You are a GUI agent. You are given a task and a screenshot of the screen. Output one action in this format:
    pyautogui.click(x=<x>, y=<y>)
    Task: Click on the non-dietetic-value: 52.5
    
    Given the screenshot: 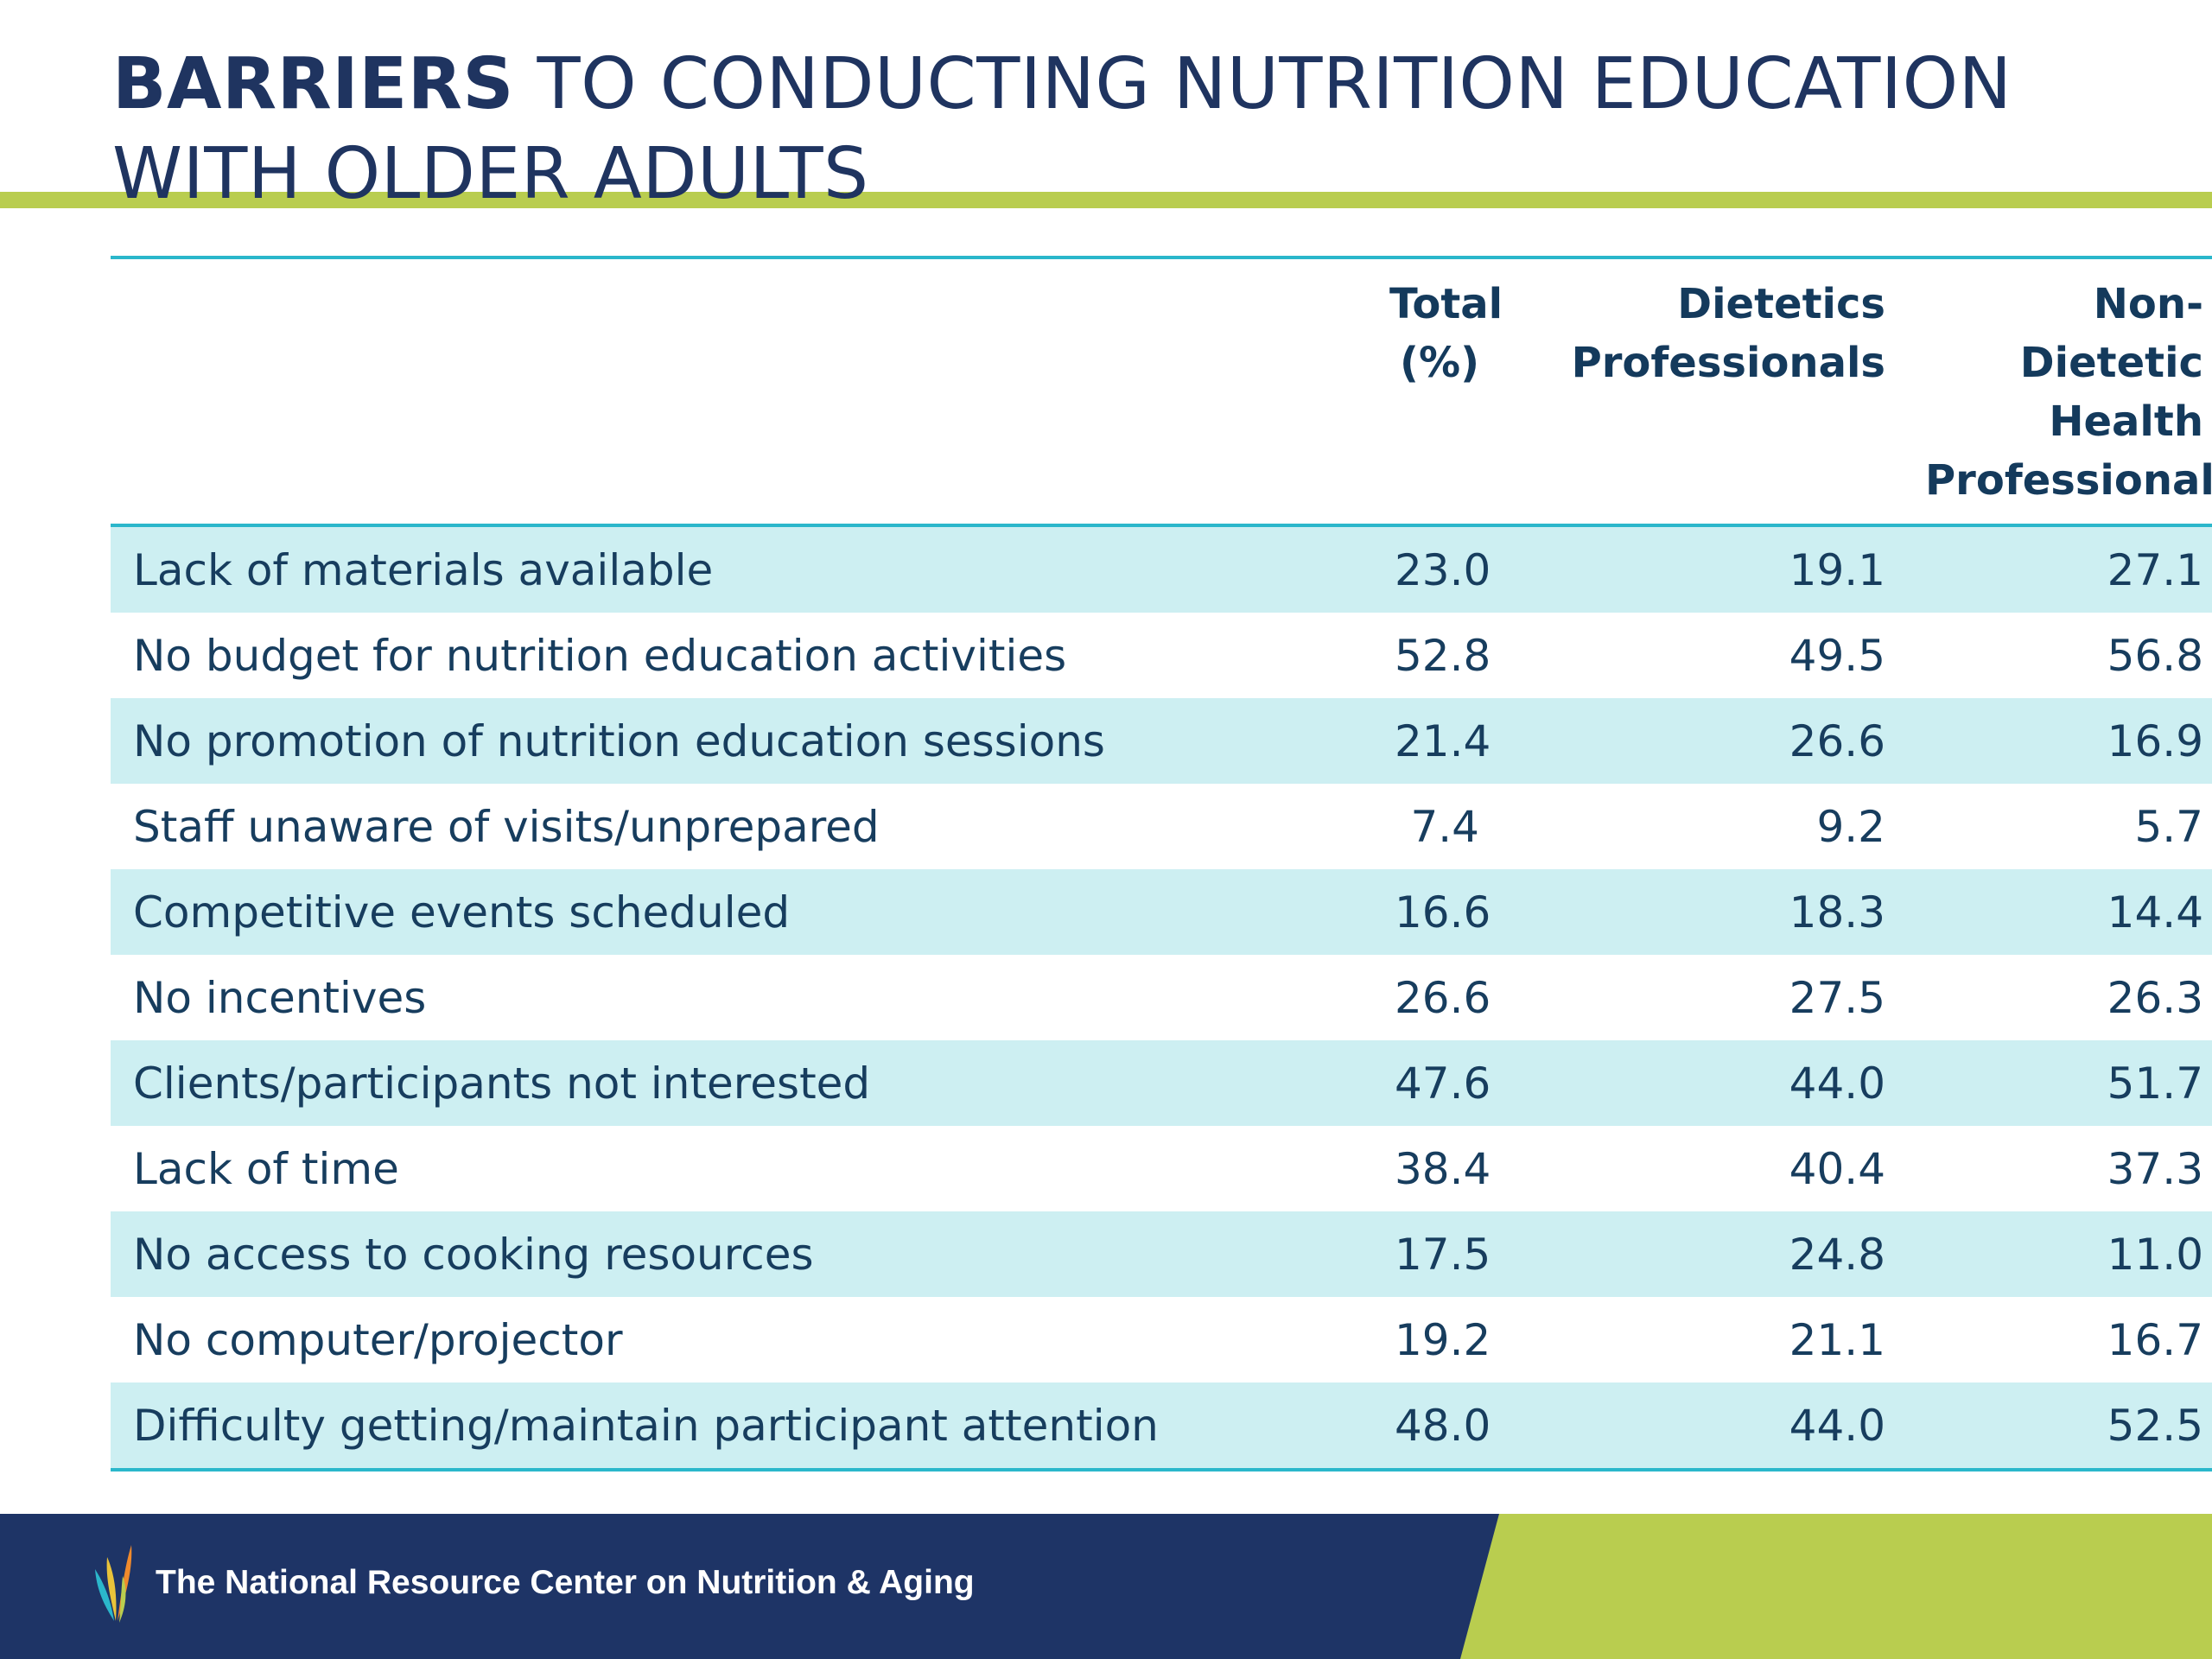 What is the action you would take?
    pyautogui.click(x=2155, y=1425)
    